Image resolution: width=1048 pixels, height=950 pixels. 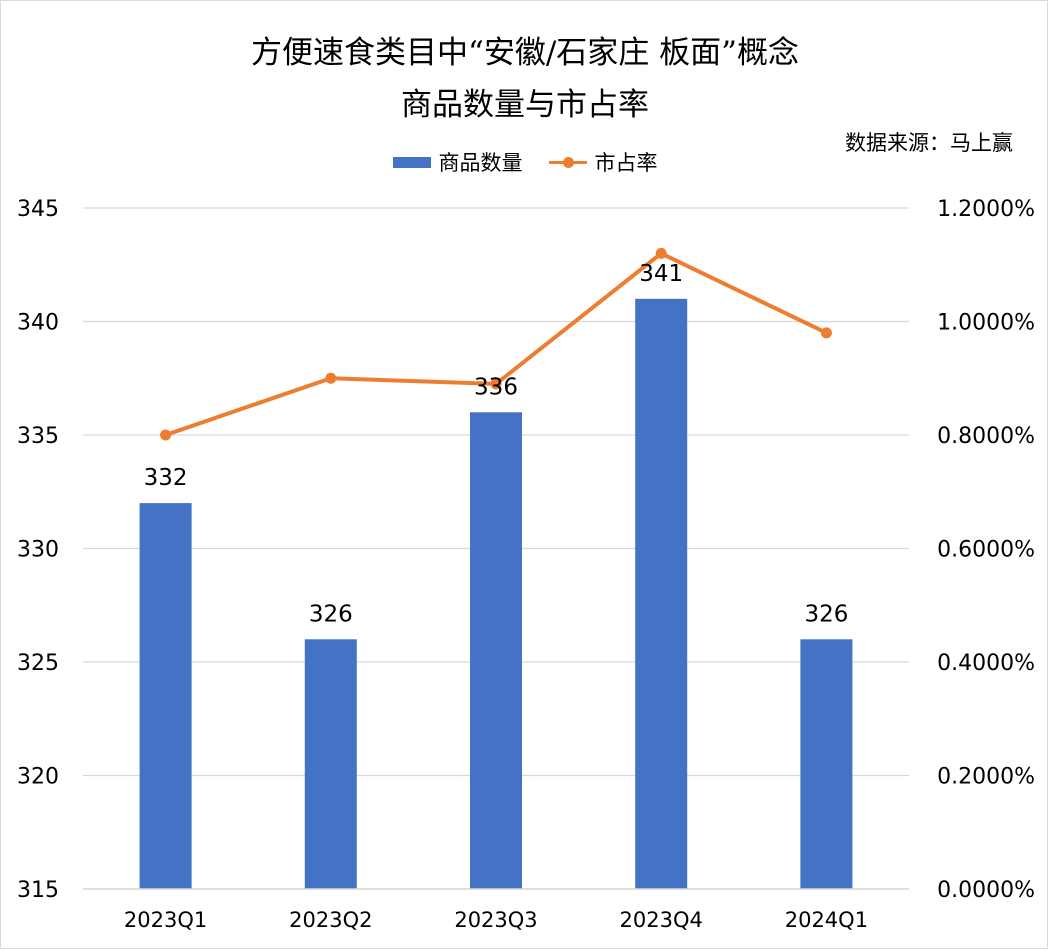 I want to click on legend-line-swatch, so click(x=567, y=162).